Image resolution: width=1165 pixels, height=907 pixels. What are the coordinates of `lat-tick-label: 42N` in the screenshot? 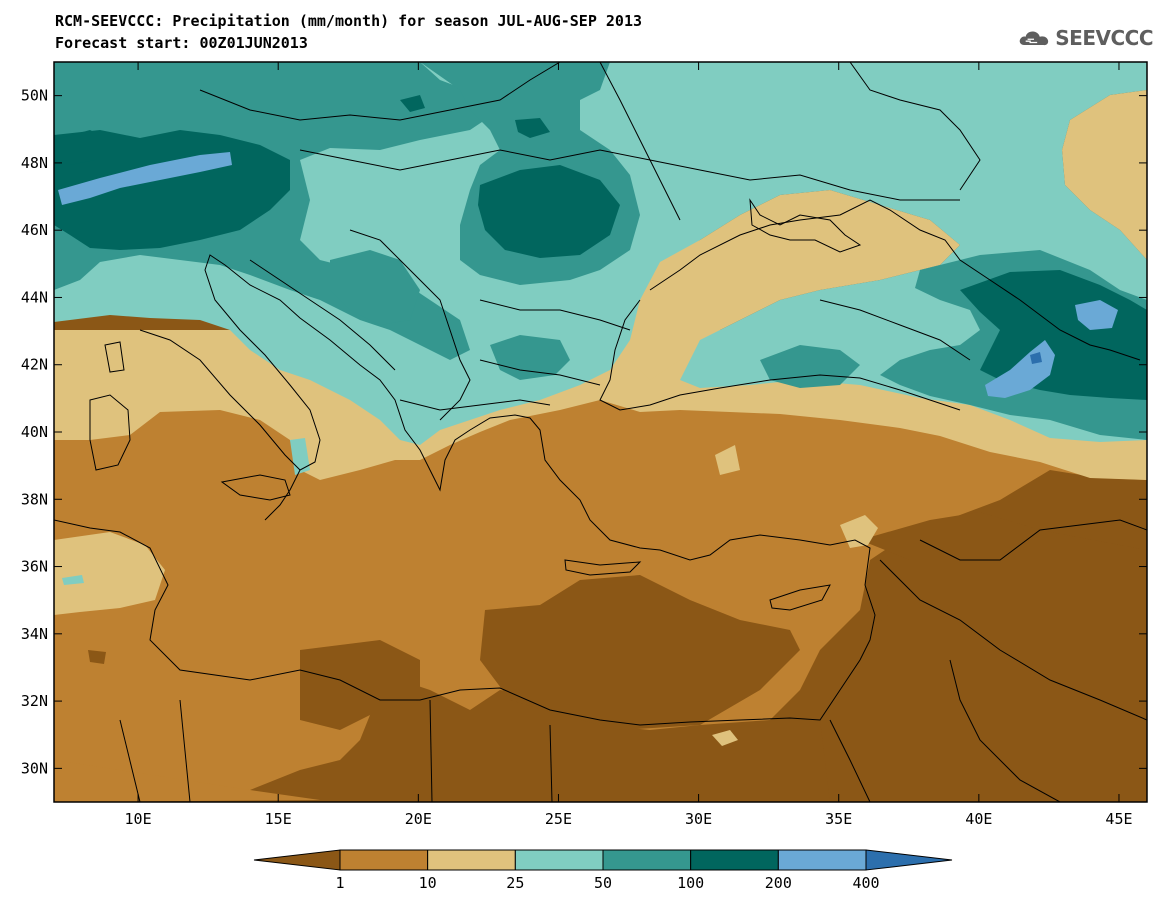 It's located at (34, 365).